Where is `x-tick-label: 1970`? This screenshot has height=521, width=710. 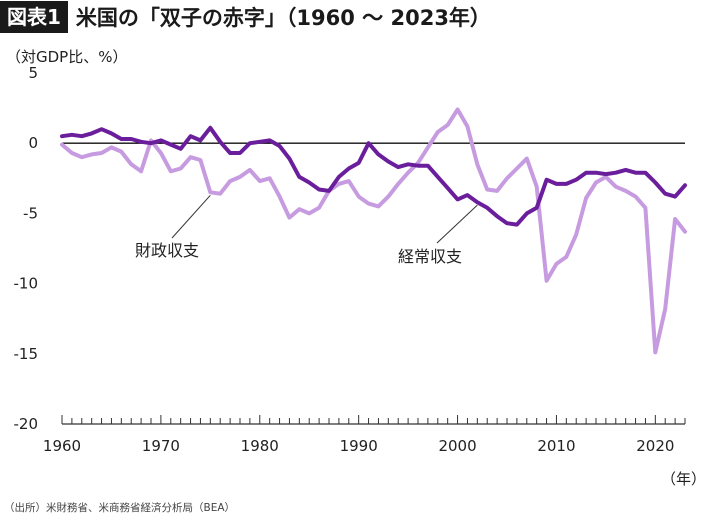
x-tick-label: 1970 is located at coordinates (161, 446).